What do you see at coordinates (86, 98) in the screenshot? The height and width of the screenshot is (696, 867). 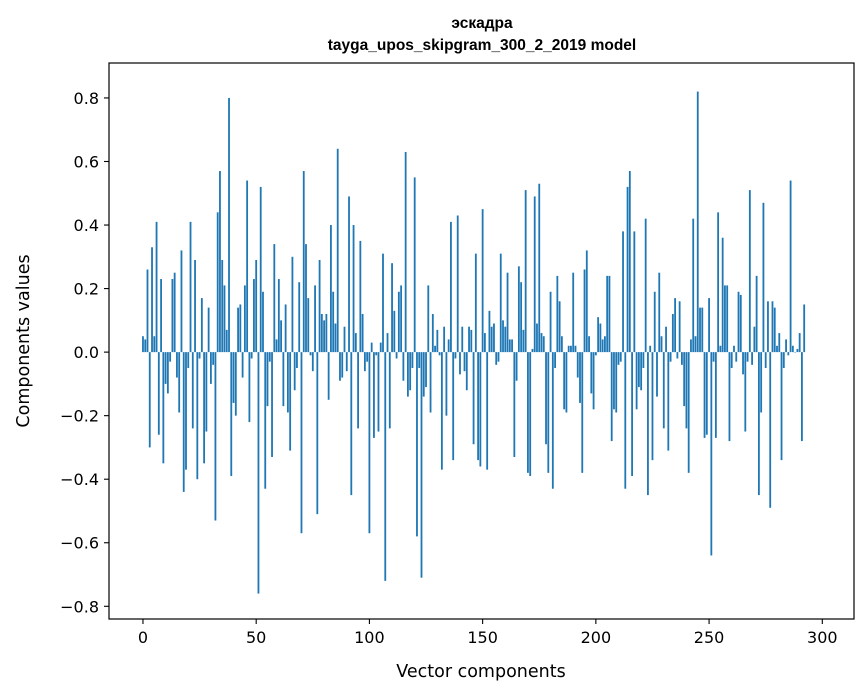 I see `y-tick-label: 0.8` at bounding box center [86, 98].